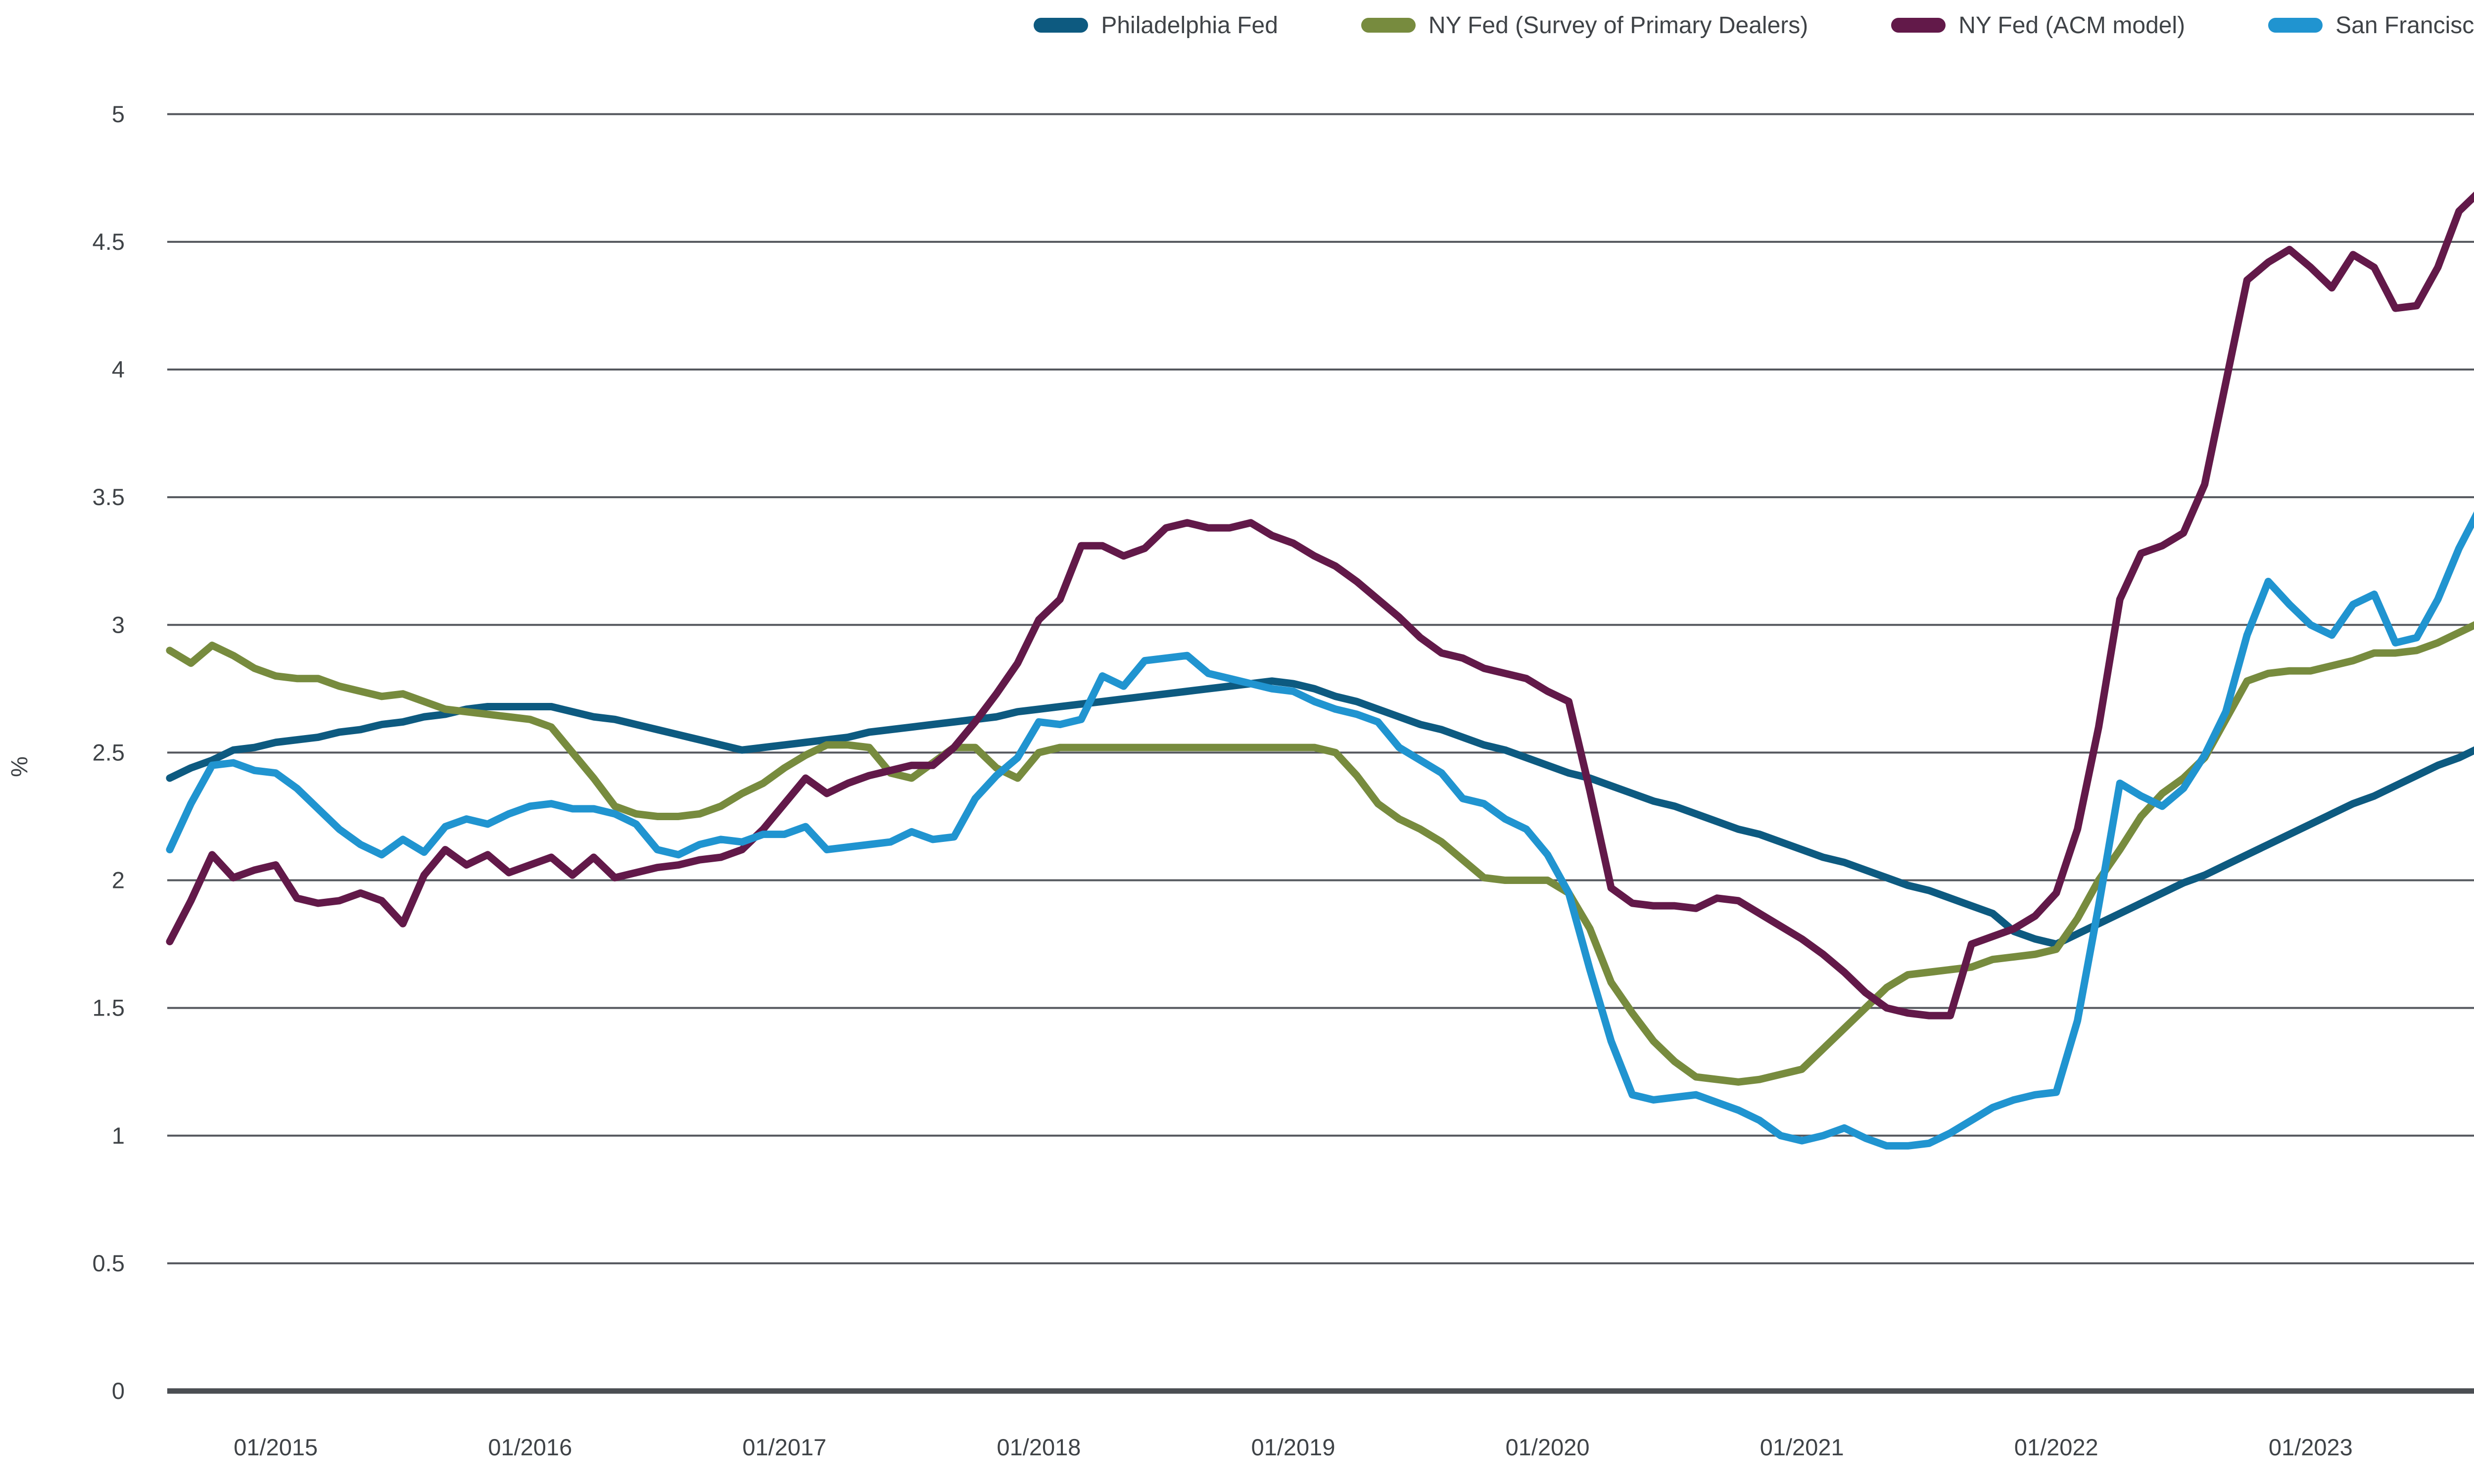 The width and height of the screenshot is (2474, 1484). What do you see at coordinates (119, 1135) in the screenshot?
I see `y-tick-label: 1` at bounding box center [119, 1135].